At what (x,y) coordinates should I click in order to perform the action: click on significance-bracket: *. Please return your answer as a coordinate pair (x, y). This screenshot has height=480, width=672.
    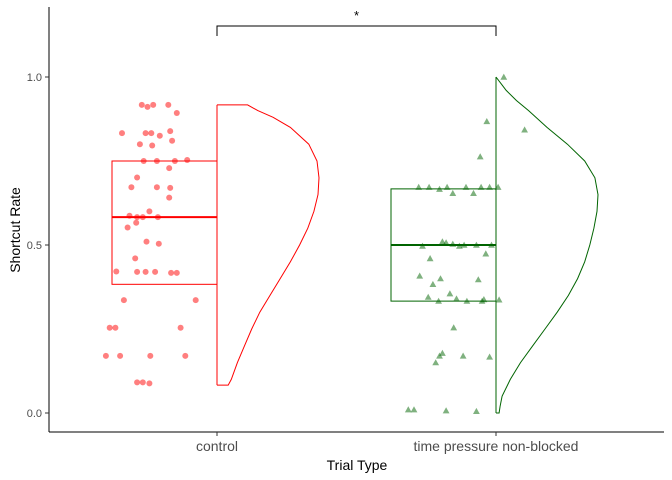
    Looking at the image, I should click on (356, 22).